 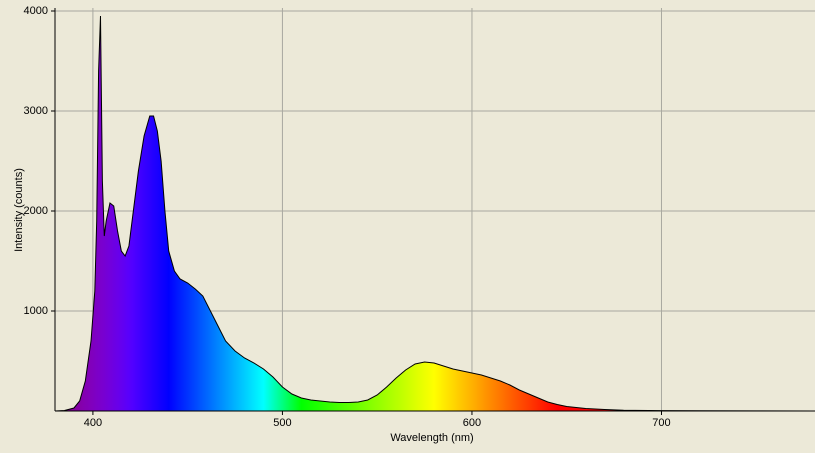 I want to click on x-axis-title: Wavelength (nm), so click(x=431, y=438).